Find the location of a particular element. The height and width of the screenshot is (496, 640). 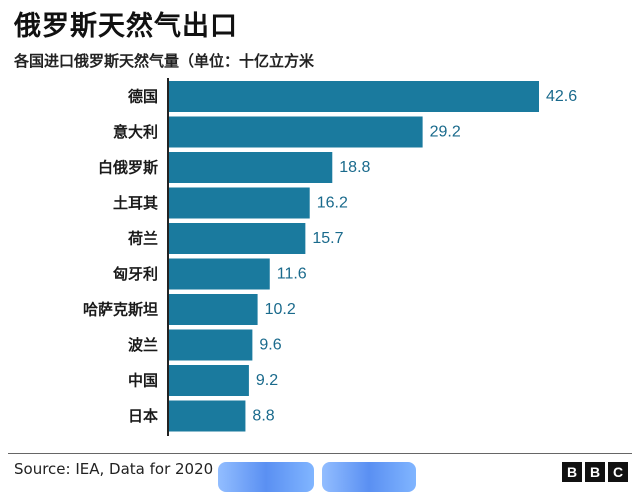

value-label: 9.6 is located at coordinates (270, 345).